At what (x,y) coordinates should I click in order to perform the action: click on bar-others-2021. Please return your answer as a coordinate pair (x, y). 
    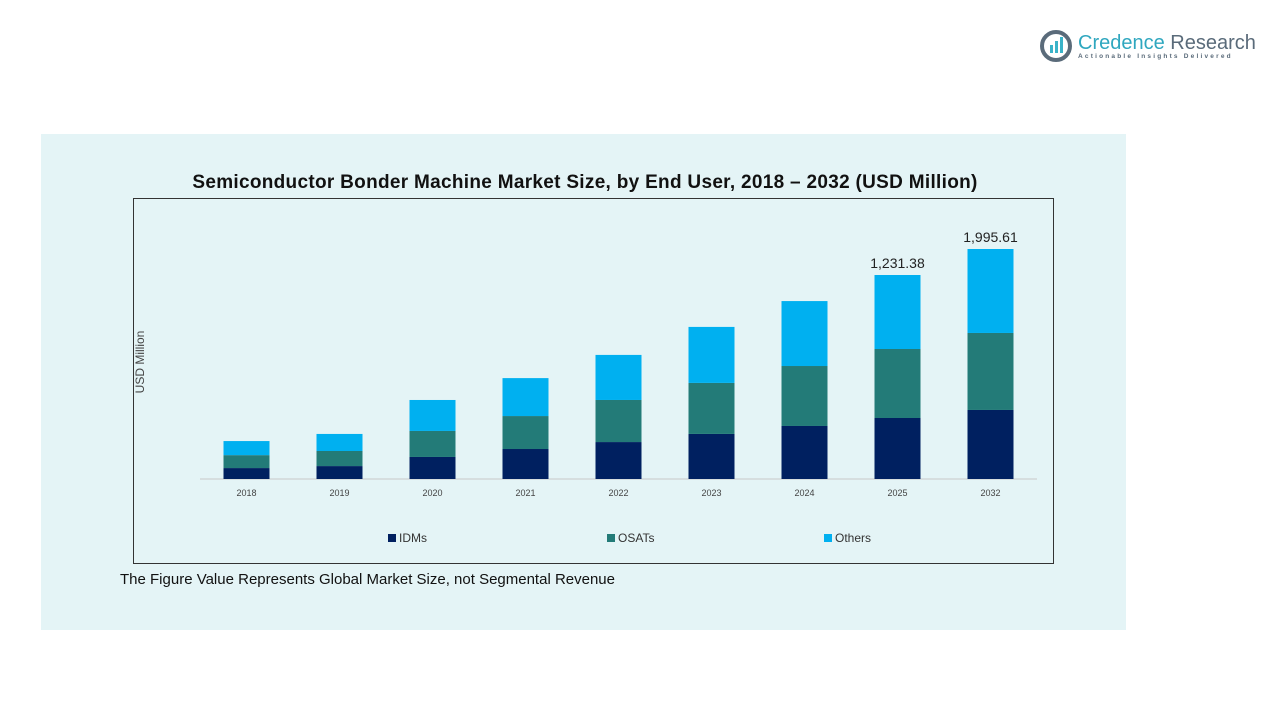
    Looking at the image, I should click on (525, 397).